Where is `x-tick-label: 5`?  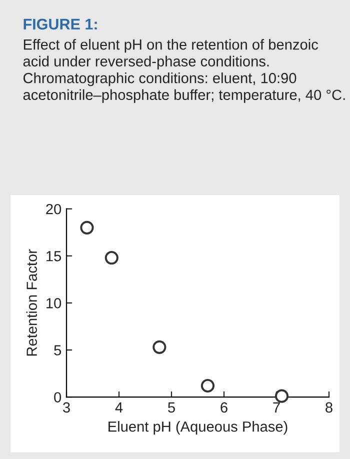
x-tick-label: 5 is located at coordinates (171, 407).